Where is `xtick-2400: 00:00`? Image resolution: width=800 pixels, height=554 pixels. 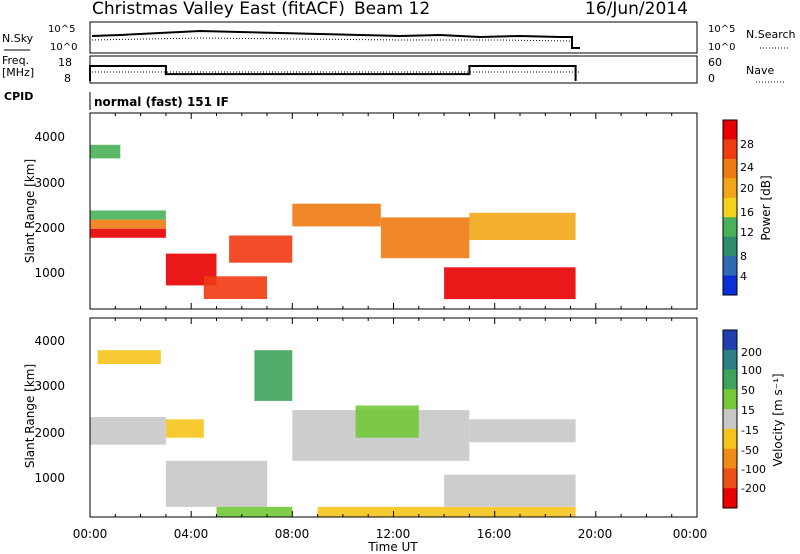
xtick-2400: 00:00 is located at coordinates (690, 534).